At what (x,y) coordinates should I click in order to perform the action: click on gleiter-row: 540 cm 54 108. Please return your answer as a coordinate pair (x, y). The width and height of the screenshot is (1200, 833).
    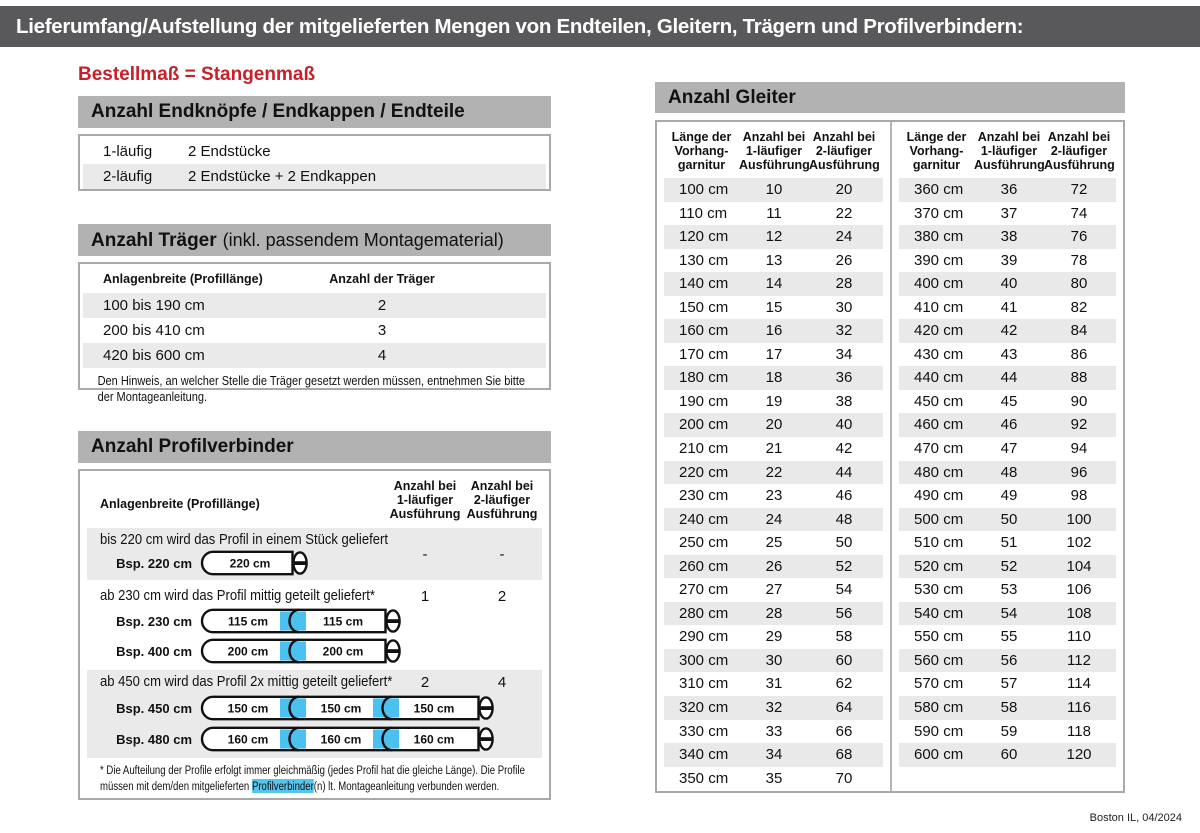
    Looking at the image, I should click on (1007, 613).